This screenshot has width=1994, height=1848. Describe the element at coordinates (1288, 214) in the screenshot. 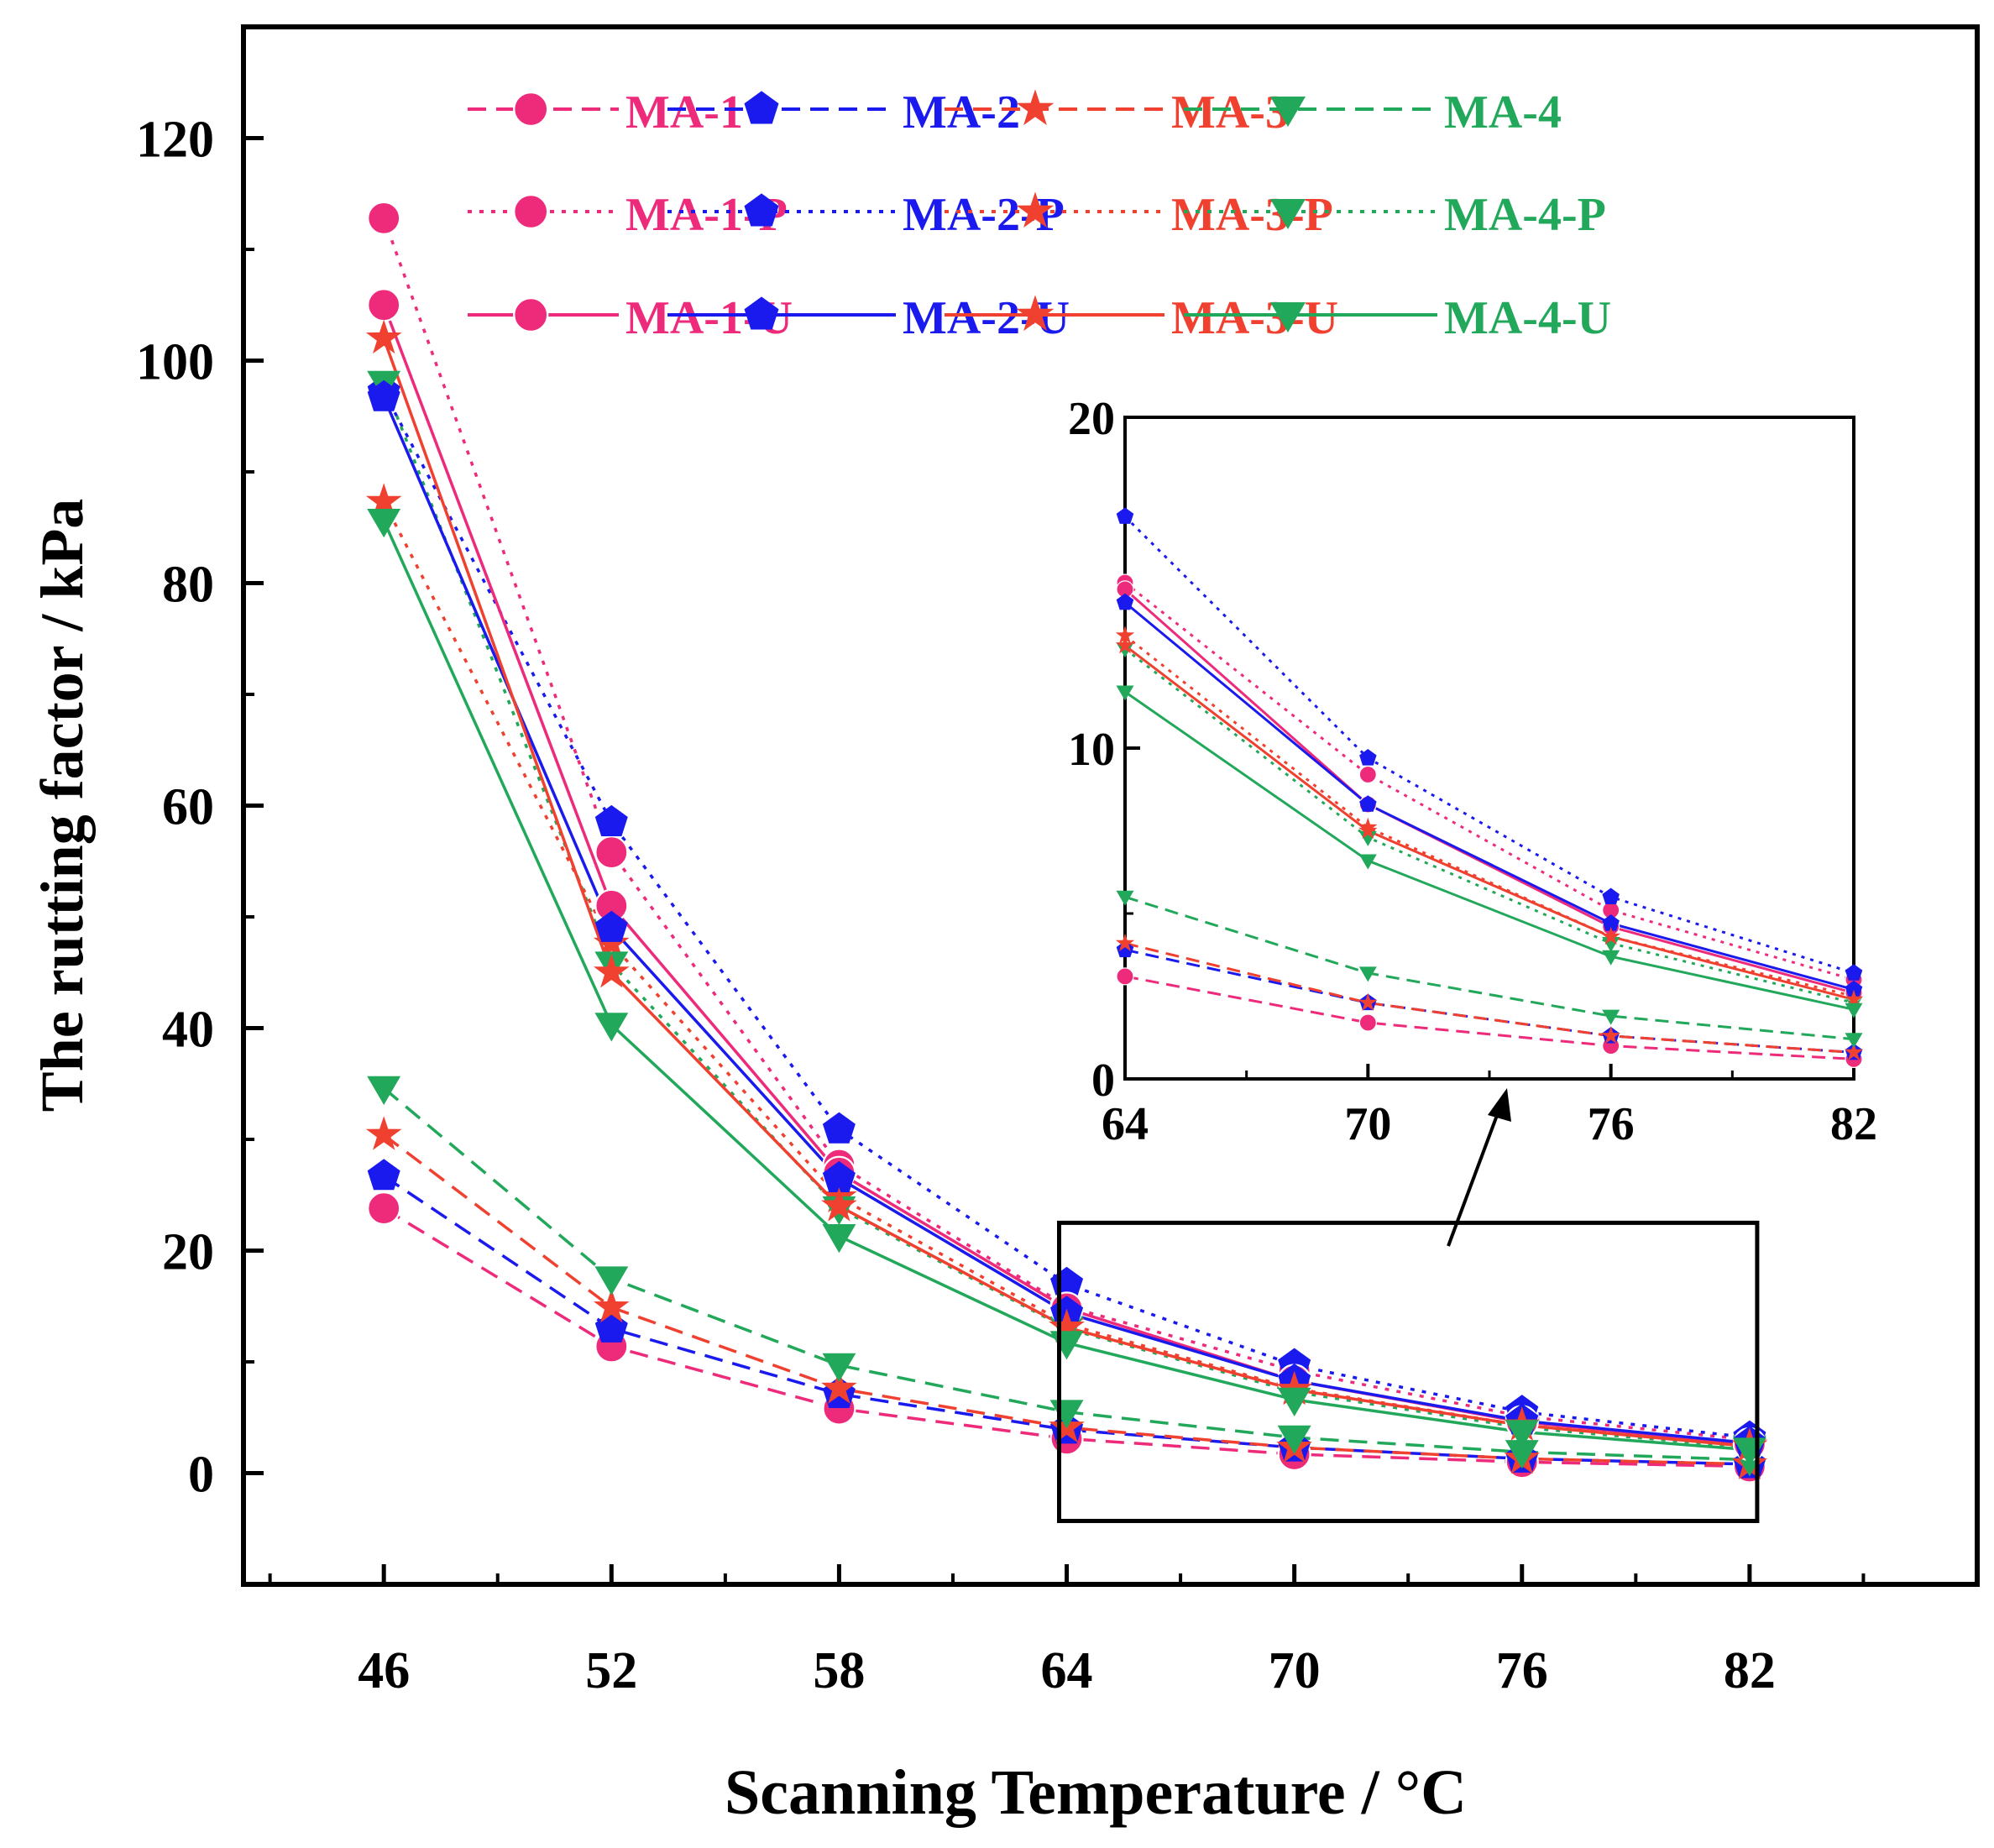

I see `legend-marker-ma-4-p` at that location.